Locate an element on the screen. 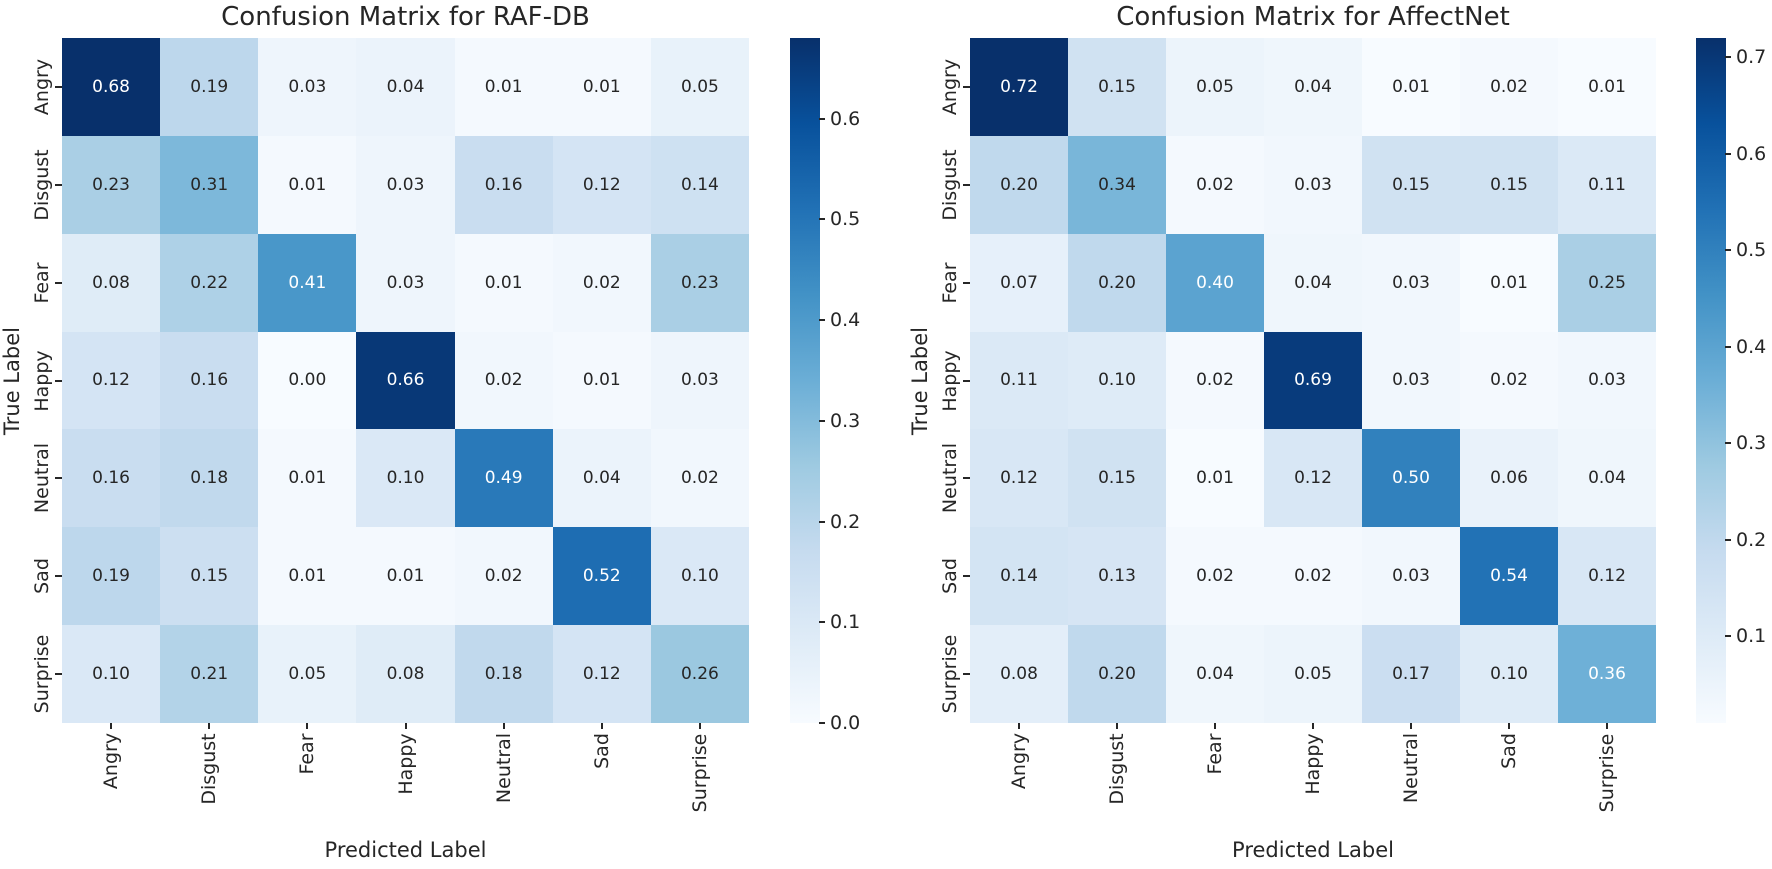 This screenshot has width=1772, height=869. heatmap-cell: 0.40 is located at coordinates (1215, 282).